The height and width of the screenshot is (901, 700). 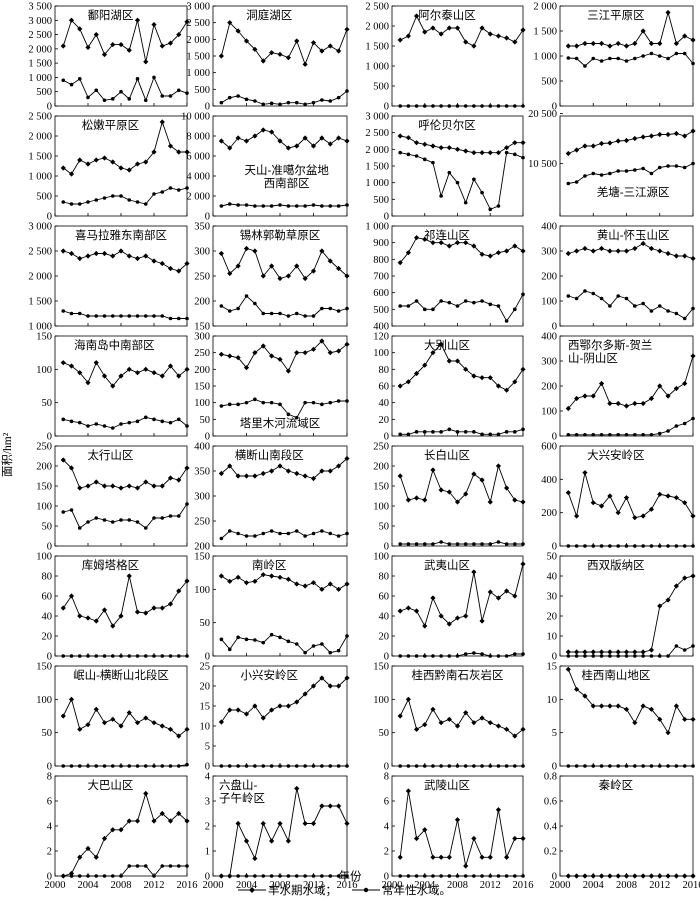 I want to click on y-tick-label: 6 000, so click(x=198, y=157).